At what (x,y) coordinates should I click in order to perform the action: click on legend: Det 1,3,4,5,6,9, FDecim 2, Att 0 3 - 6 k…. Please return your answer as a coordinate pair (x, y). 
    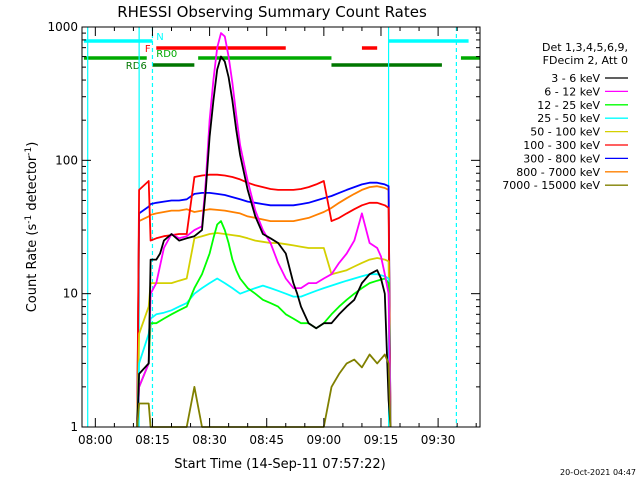
    Looking at the image, I should click on (565, 116).